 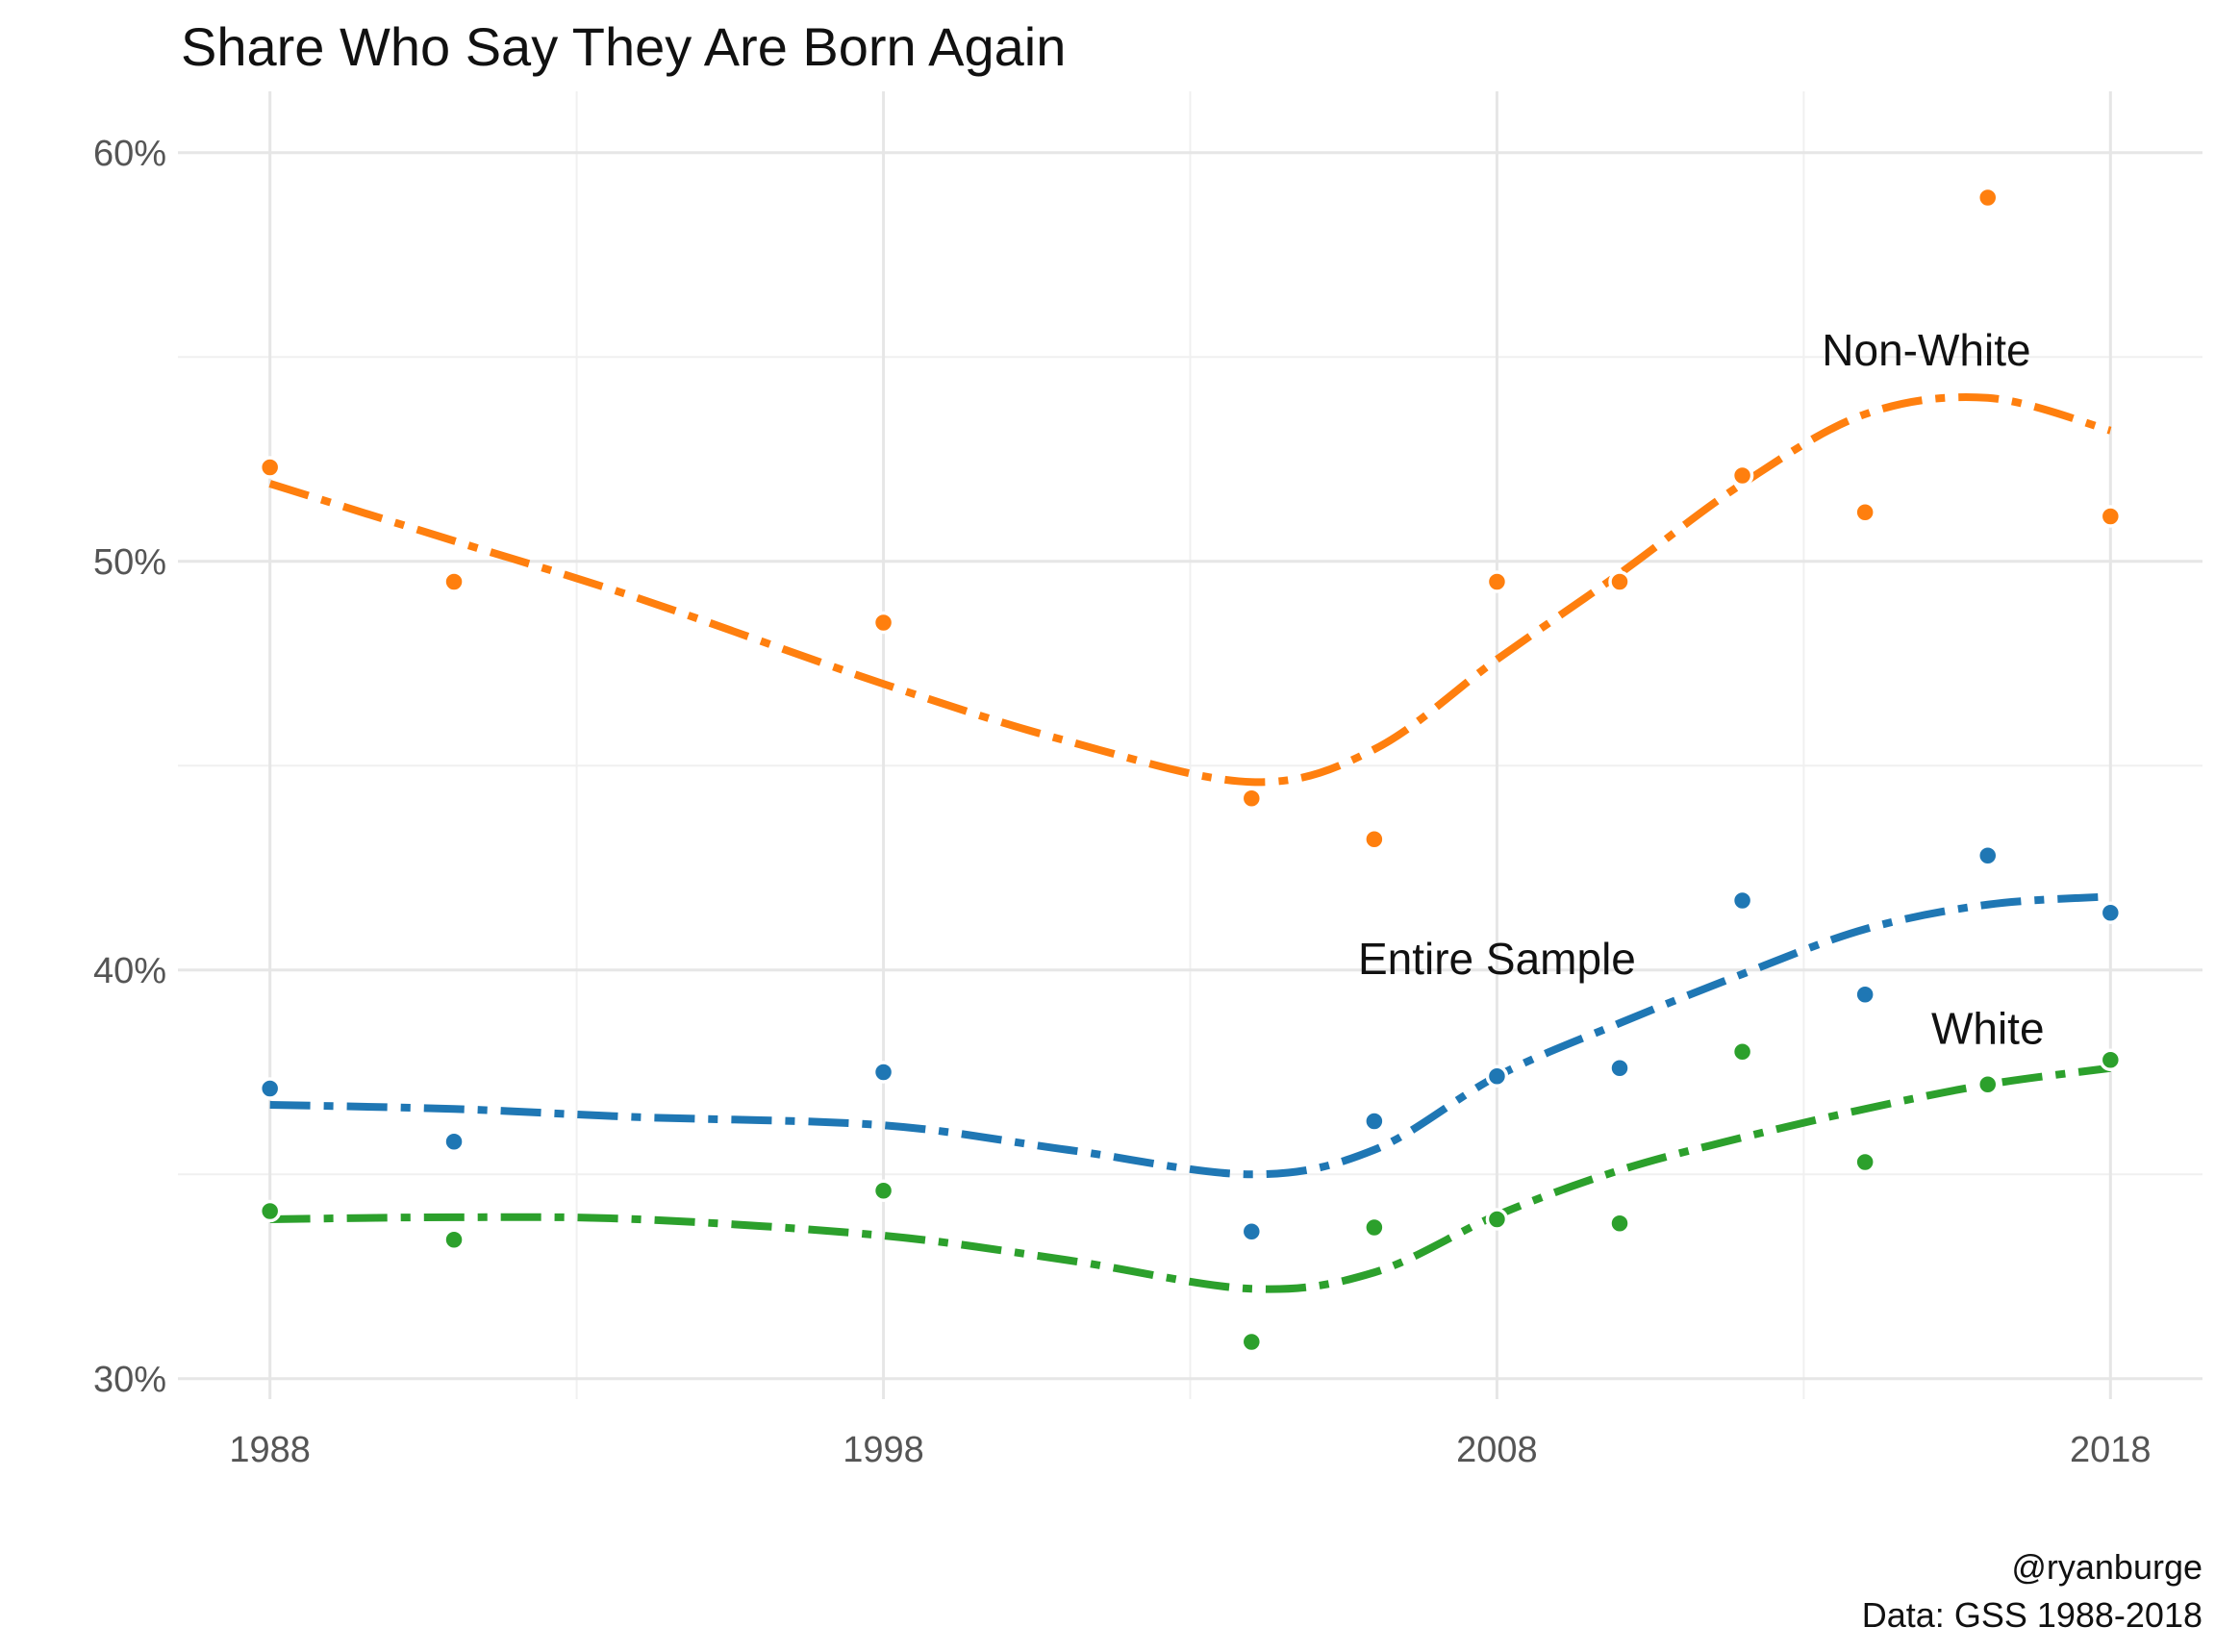 What do you see at coordinates (129, 154) in the screenshot?
I see `y-tick-label: 60%` at bounding box center [129, 154].